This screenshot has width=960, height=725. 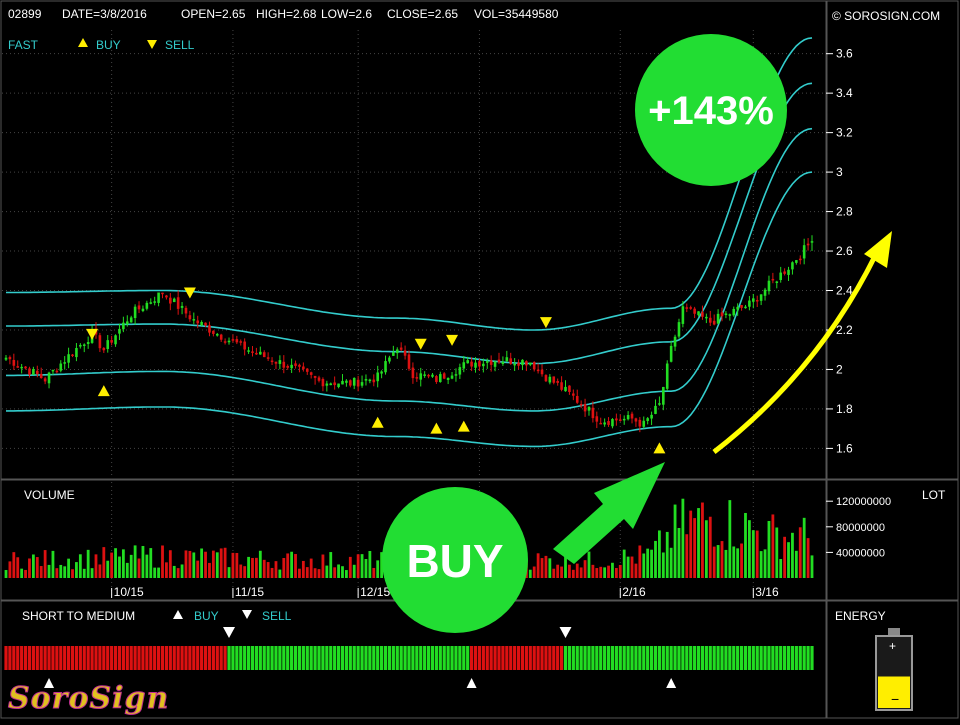 I want to click on legend-fast: FAST, so click(x=23, y=45).